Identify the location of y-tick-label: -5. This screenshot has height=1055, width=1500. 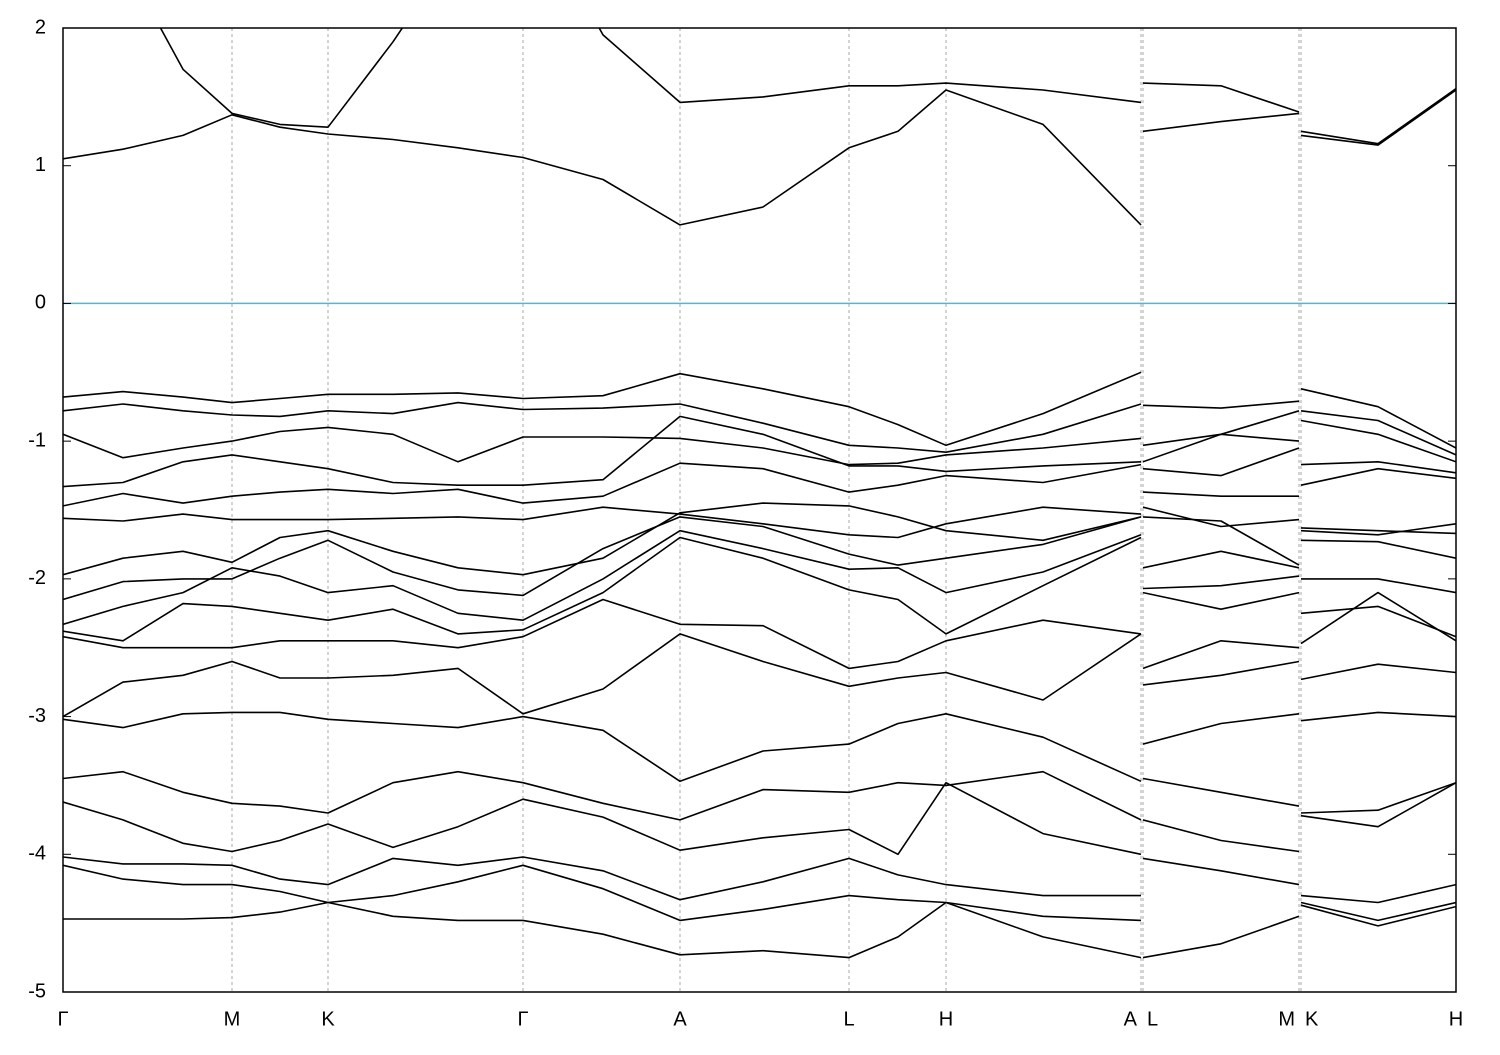
(37, 991).